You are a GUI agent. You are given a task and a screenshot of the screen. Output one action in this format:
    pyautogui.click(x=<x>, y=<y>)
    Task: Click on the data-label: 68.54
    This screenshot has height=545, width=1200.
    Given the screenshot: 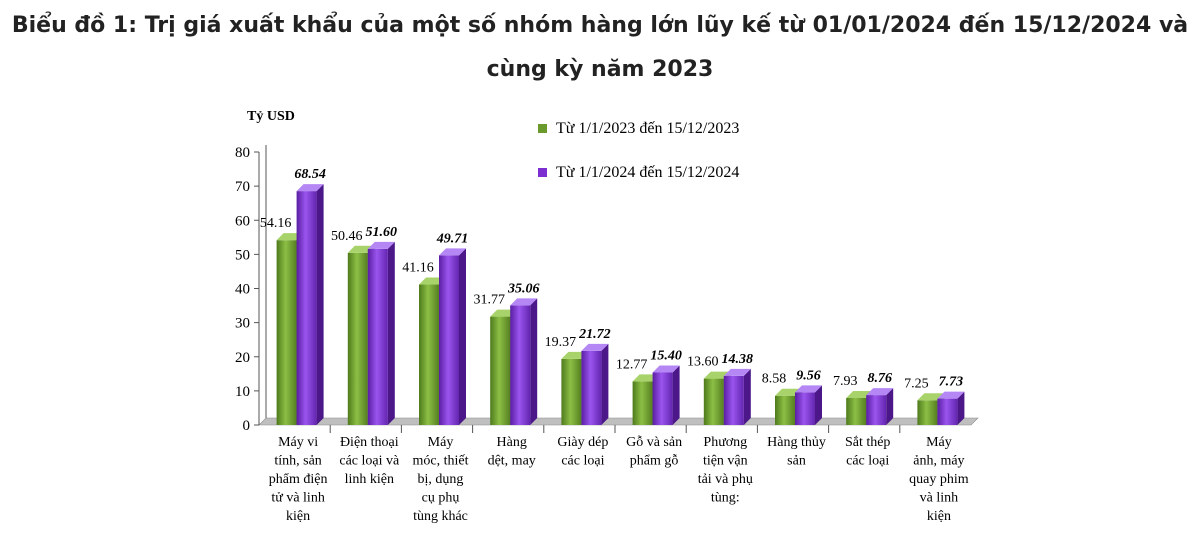 What is the action you would take?
    pyautogui.click(x=310, y=174)
    